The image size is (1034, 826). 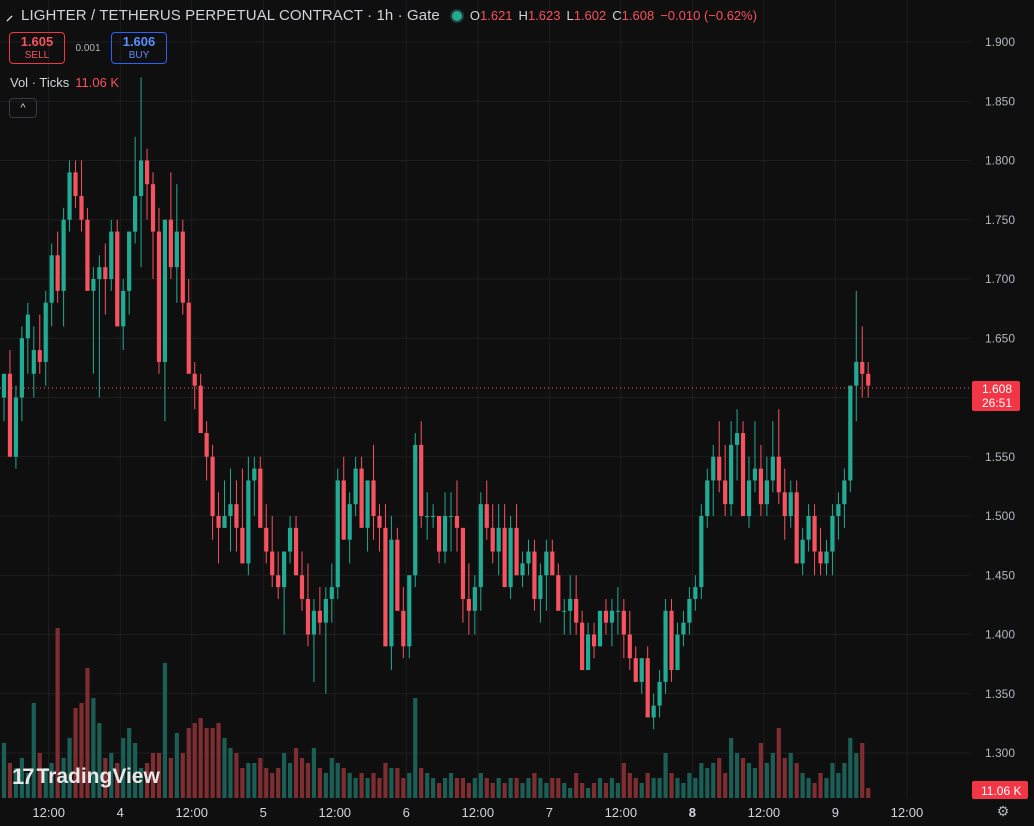 What do you see at coordinates (1000, 635) in the screenshot?
I see `y-tick-label: 1.400` at bounding box center [1000, 635].